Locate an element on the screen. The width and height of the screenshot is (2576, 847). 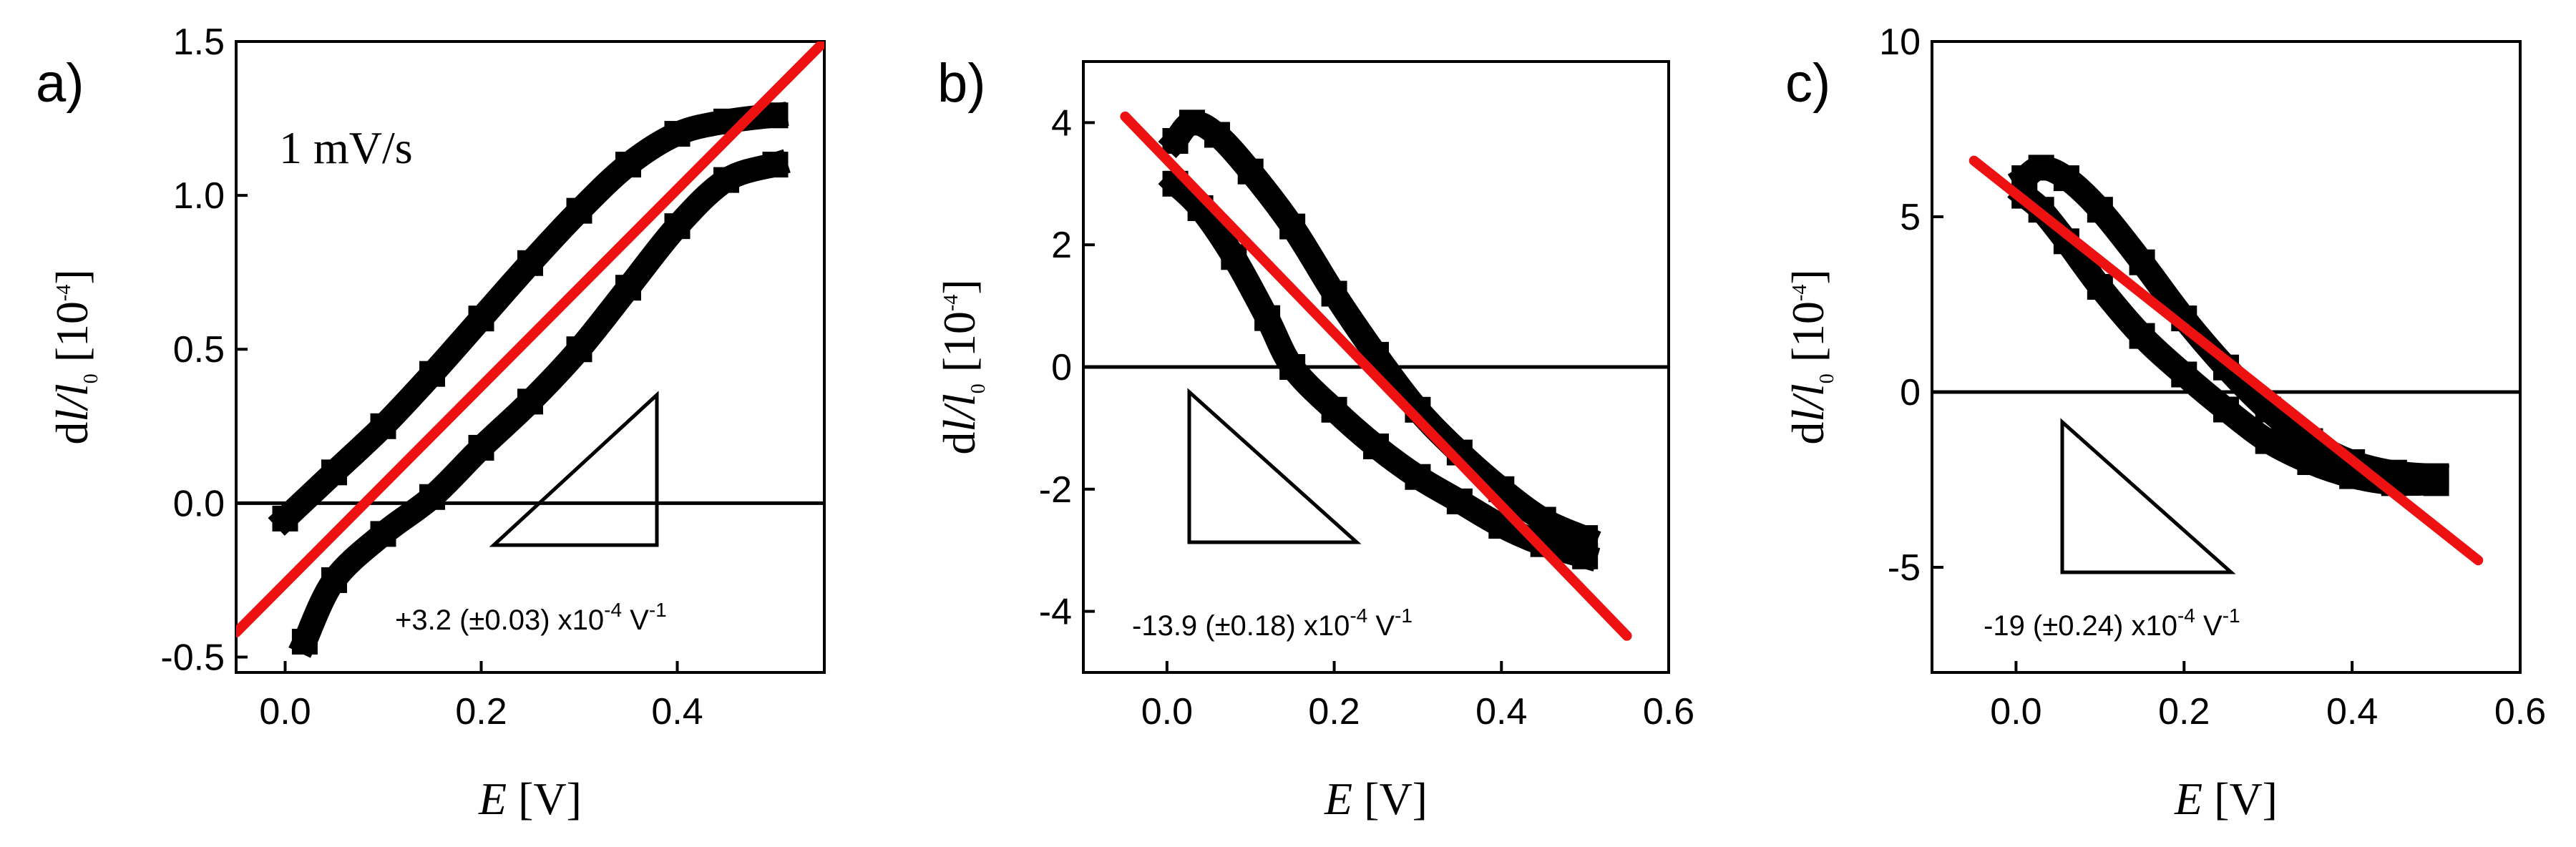
y-tick-label: 1.0 is located at coordinates (199, 196).